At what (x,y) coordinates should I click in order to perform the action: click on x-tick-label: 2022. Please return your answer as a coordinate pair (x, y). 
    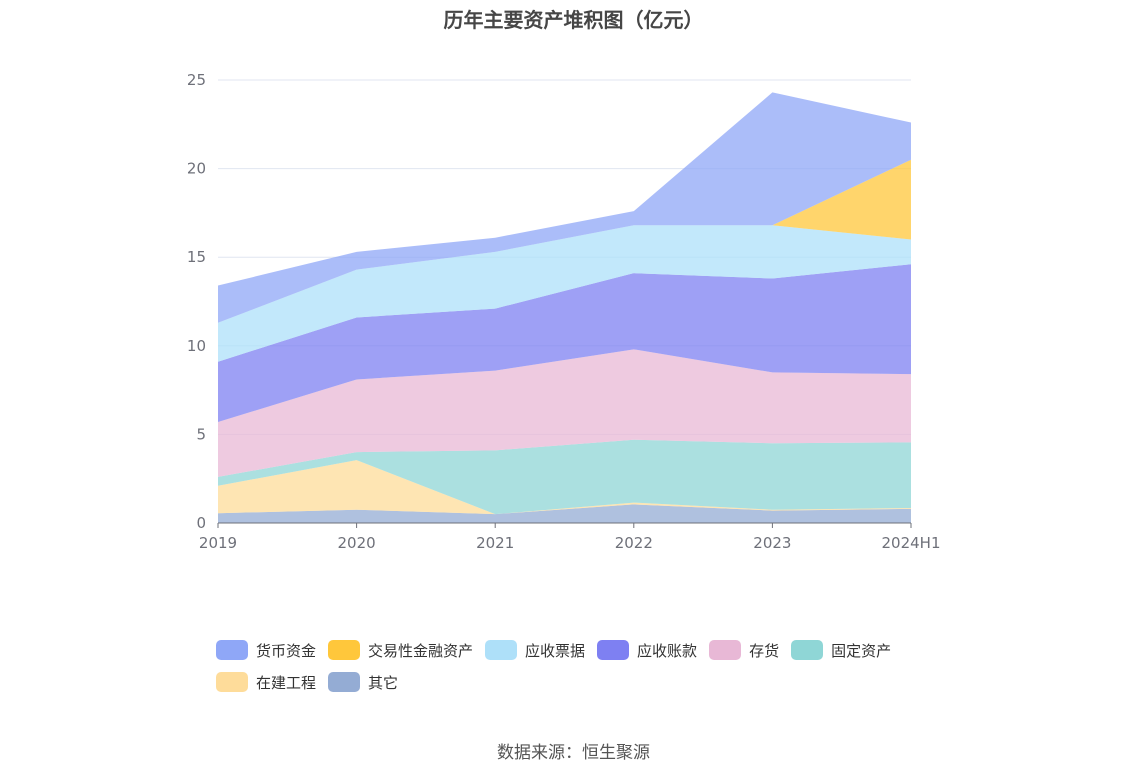
    Looking at the image, I should click on (634, 543).